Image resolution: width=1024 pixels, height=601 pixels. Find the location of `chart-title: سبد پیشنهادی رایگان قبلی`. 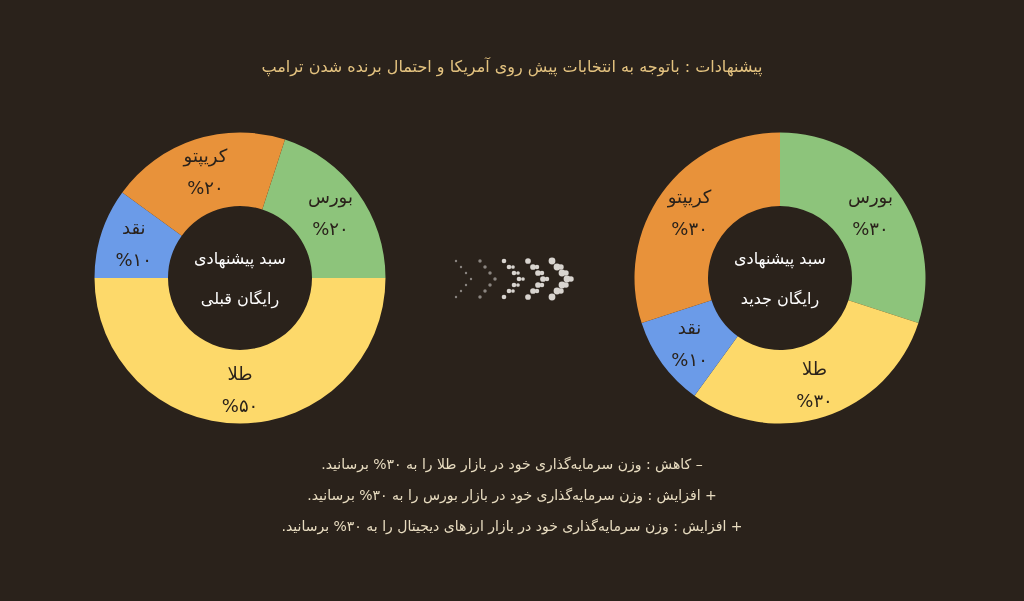

chart-title: سبد پیشنهادی رایگان قبلی is located at coordinates (240, 278).